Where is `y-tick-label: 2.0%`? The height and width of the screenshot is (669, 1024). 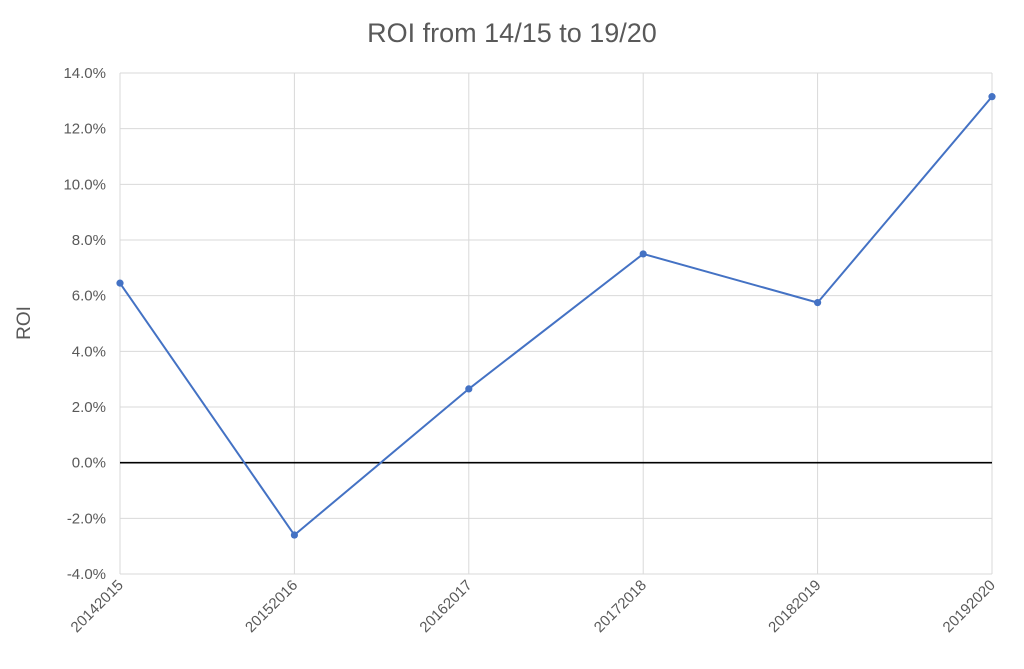
y-tick-label: 2.0% is located at coordinates (89, 407).